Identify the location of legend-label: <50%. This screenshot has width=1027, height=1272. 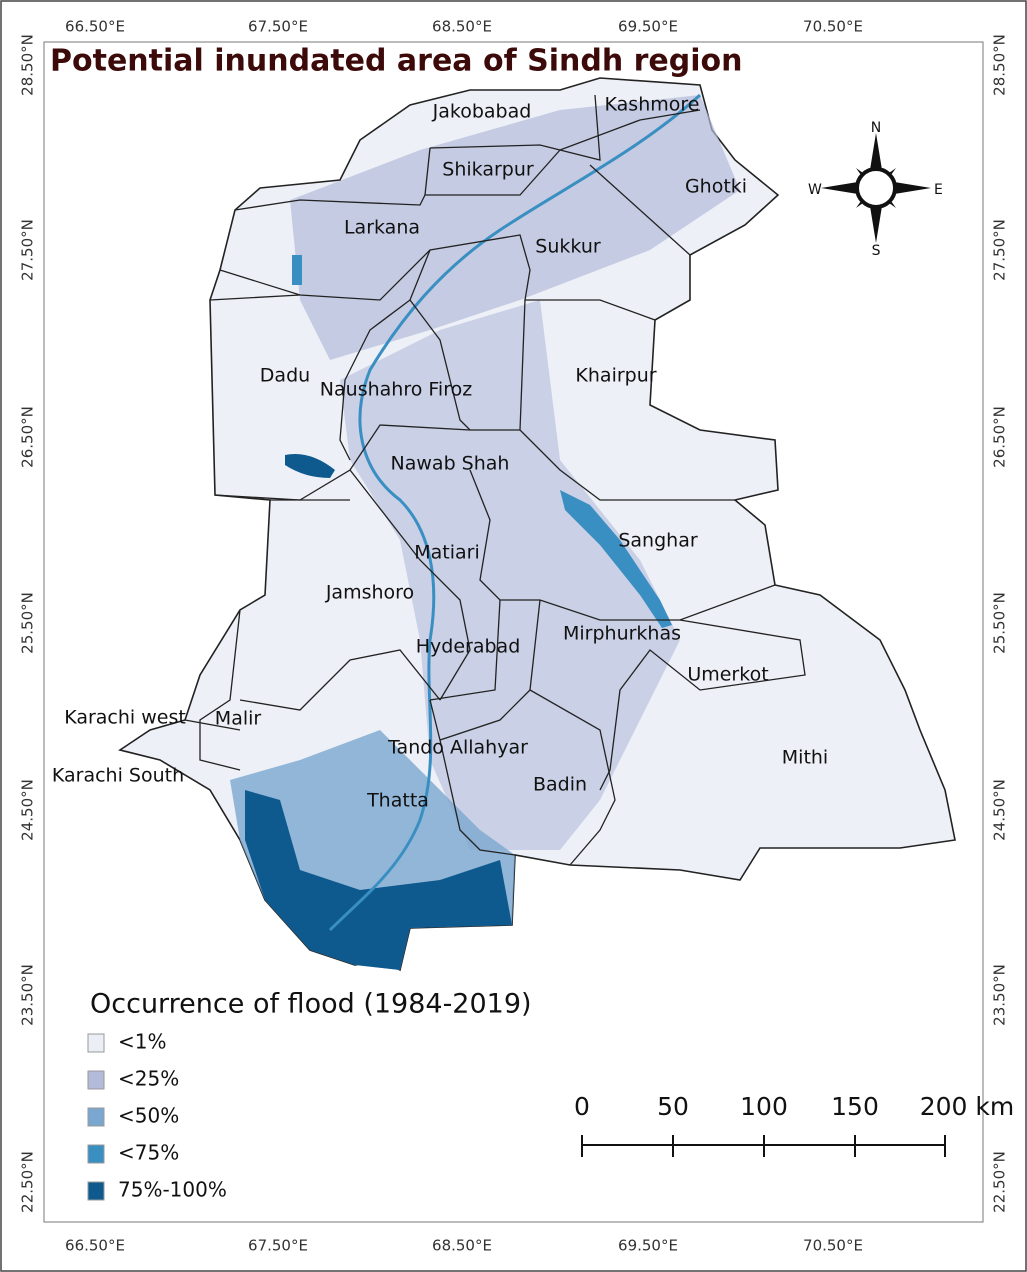
(148, 1116).